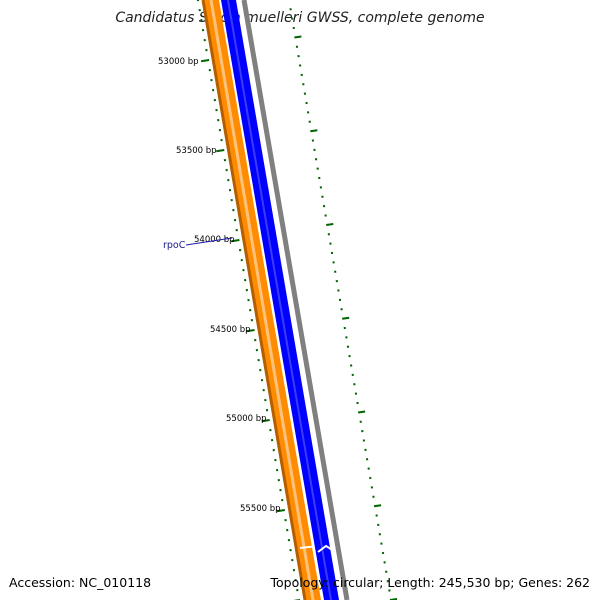 The image size is (600, 600). Describe the element at coordinates (214, 240) in the screenshot. I see `tick-label-54000: 54000 bp` at that location.